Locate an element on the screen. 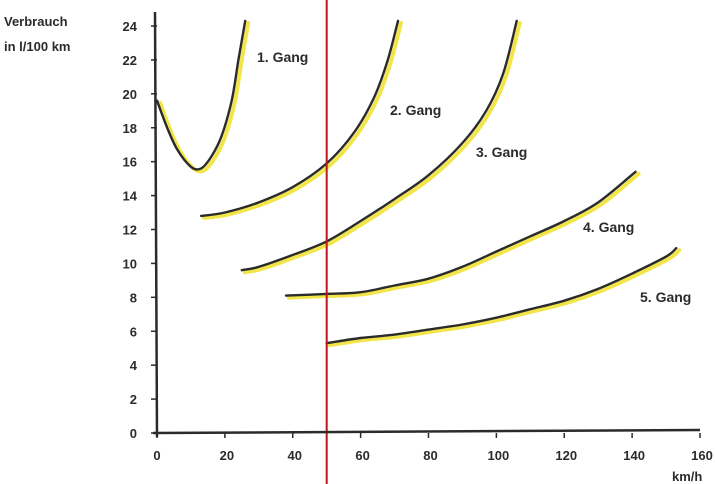  y-tick-label-8: 8 is located at coordinates (133, 297).